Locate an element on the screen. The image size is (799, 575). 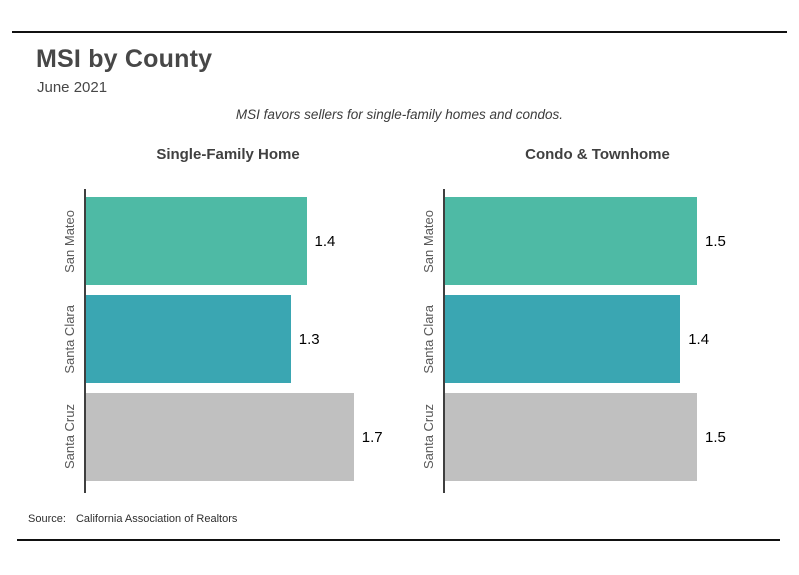
page-title: MSI by County is located at coordinates (124, 59).